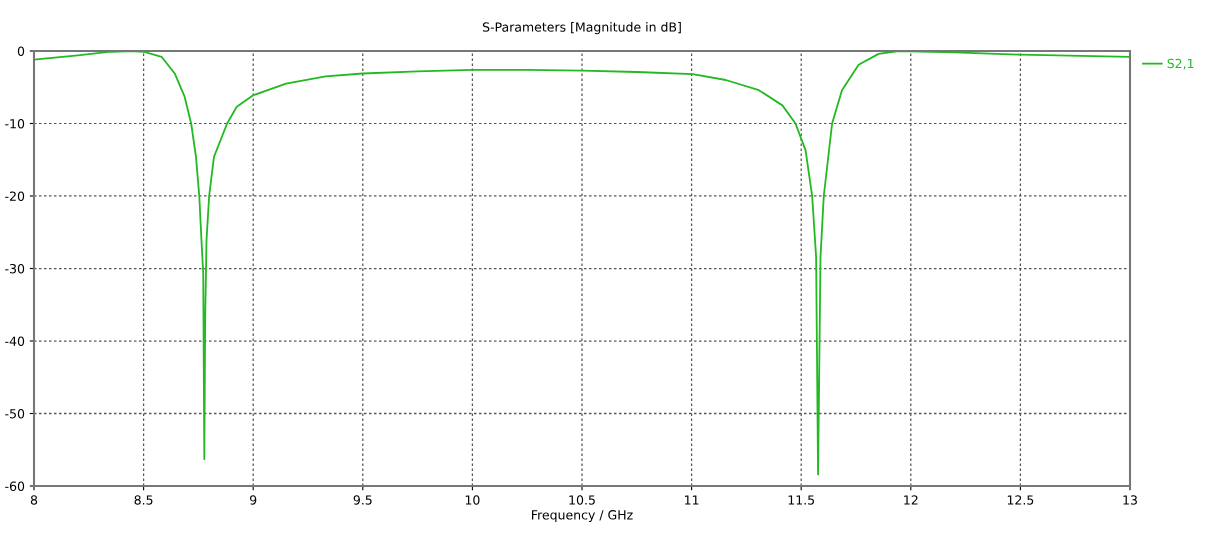 This screenshot has width=1205, height=536. Describe the element at coordinates (15, 486) in the screenshot. I see `y-tick-label: -60` at that location.